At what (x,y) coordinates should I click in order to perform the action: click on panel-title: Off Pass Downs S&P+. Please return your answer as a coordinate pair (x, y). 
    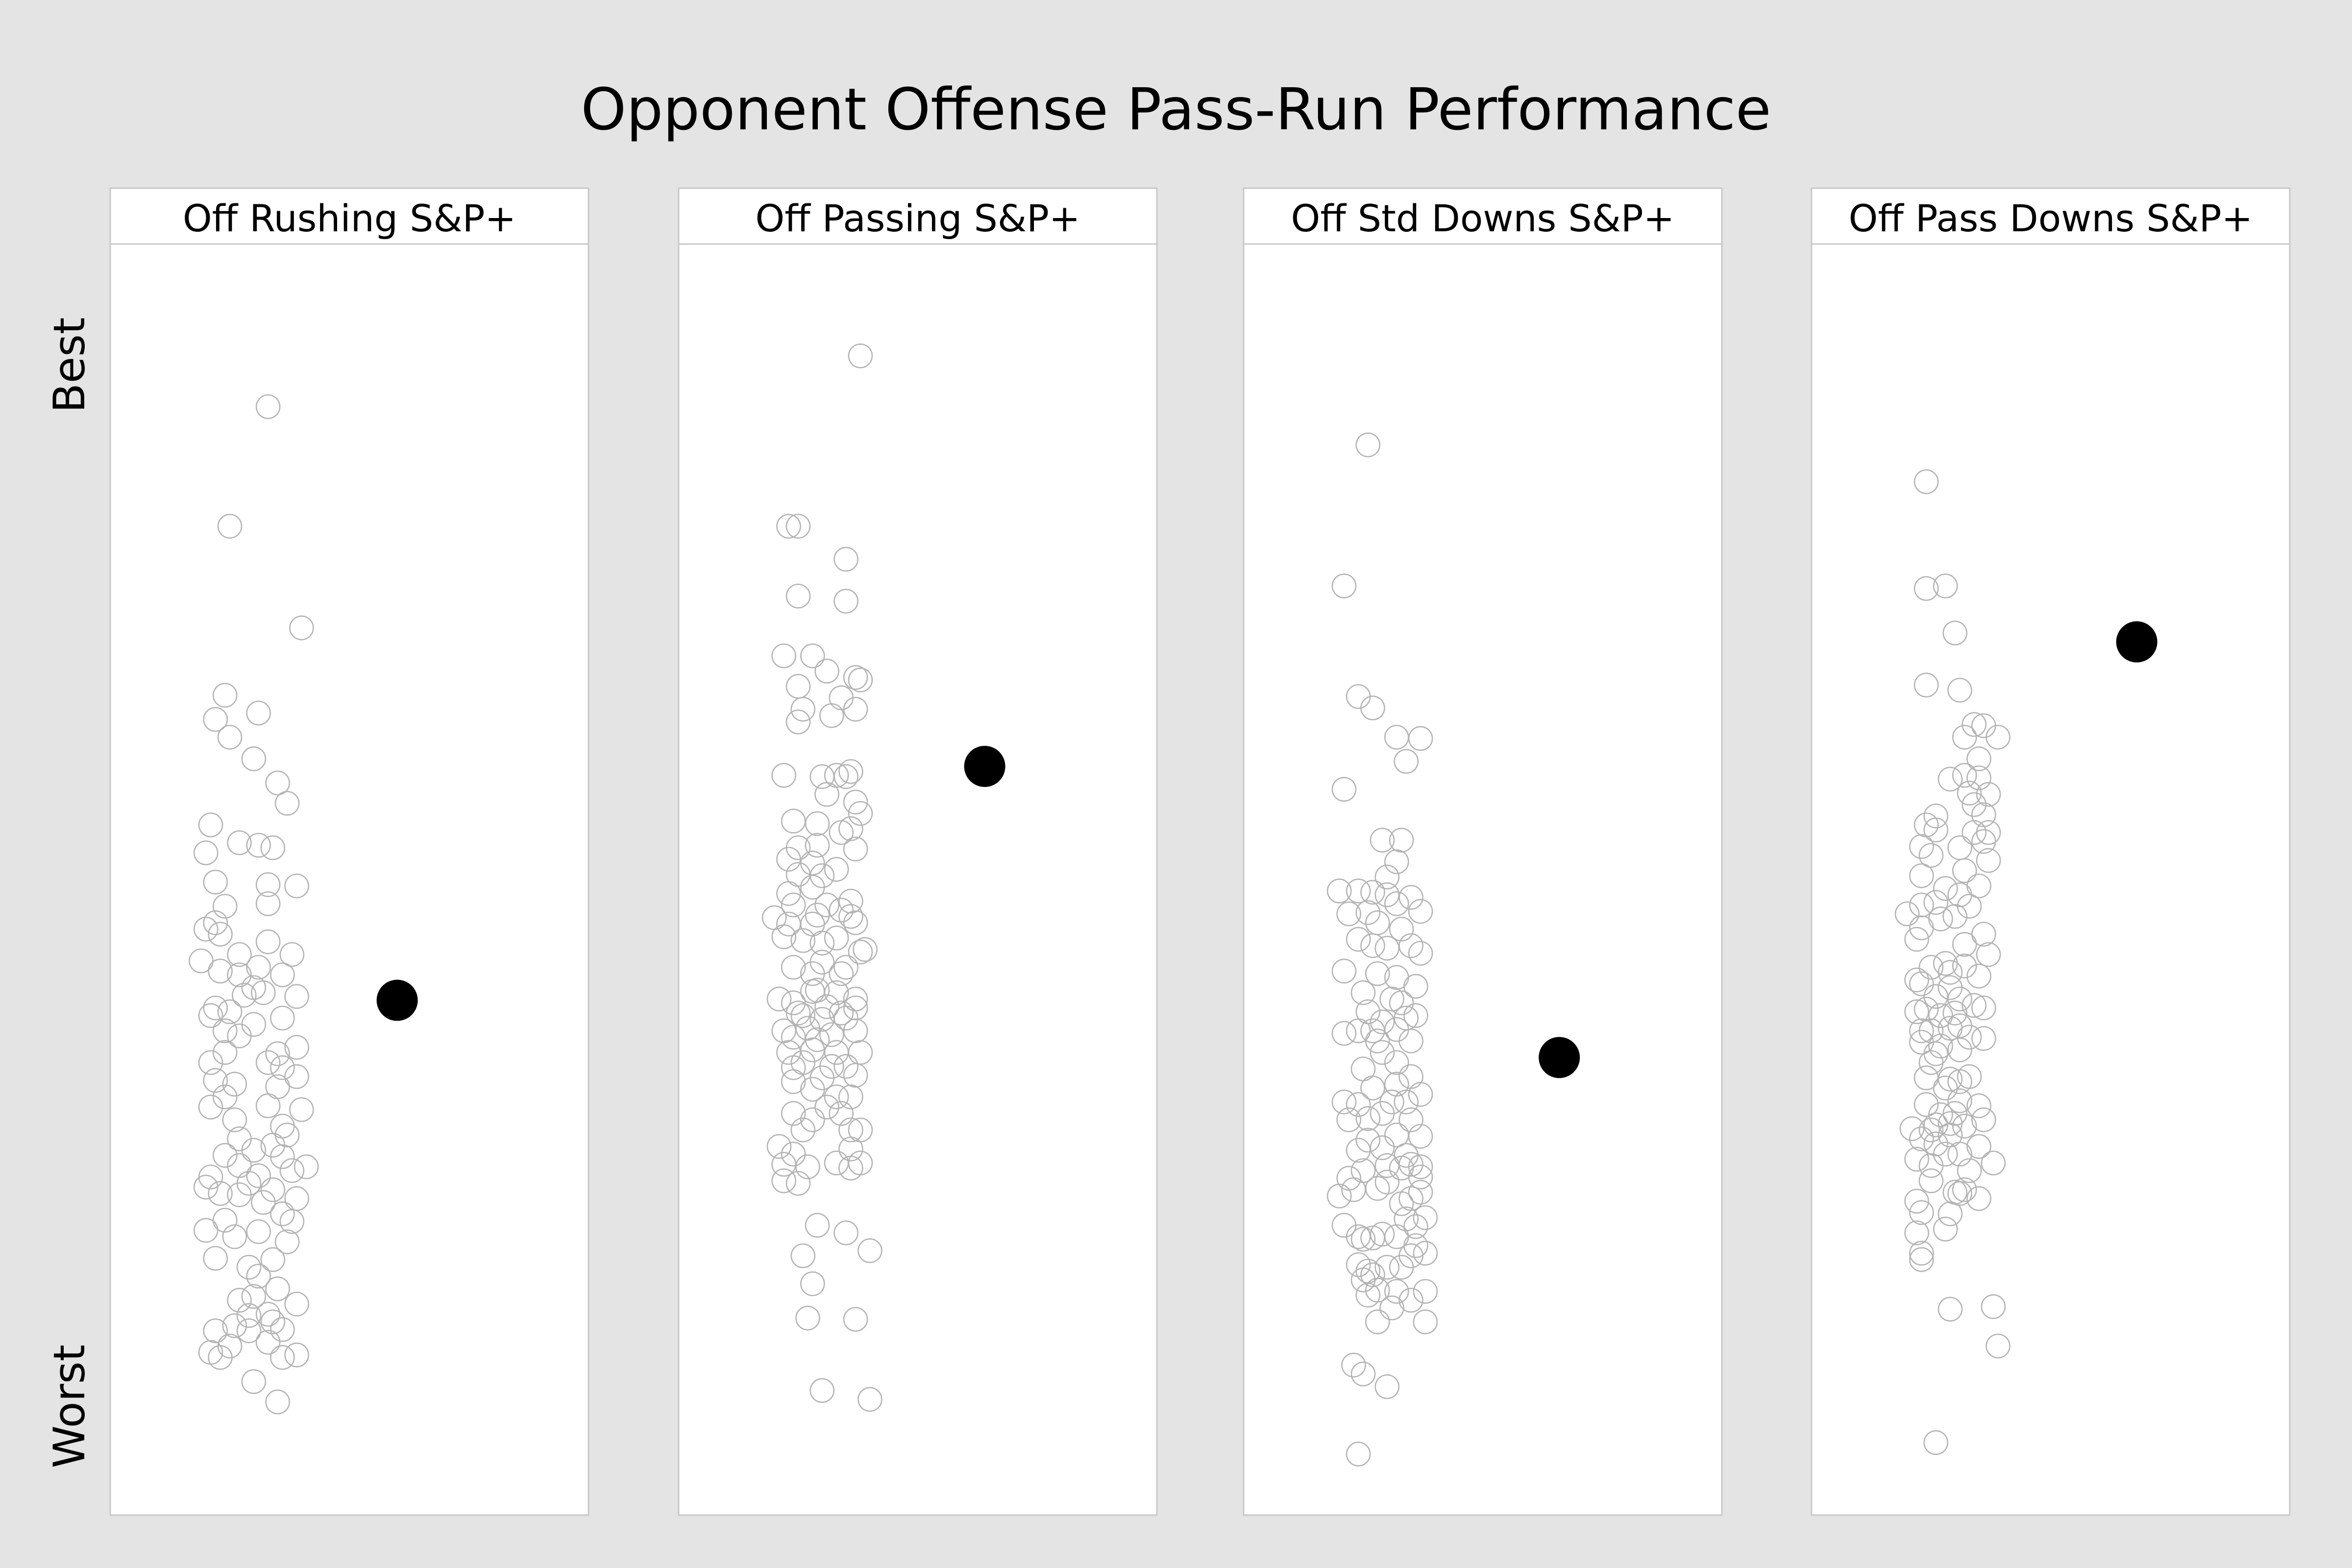
    Looking at the image, I should click on (2051, 218).